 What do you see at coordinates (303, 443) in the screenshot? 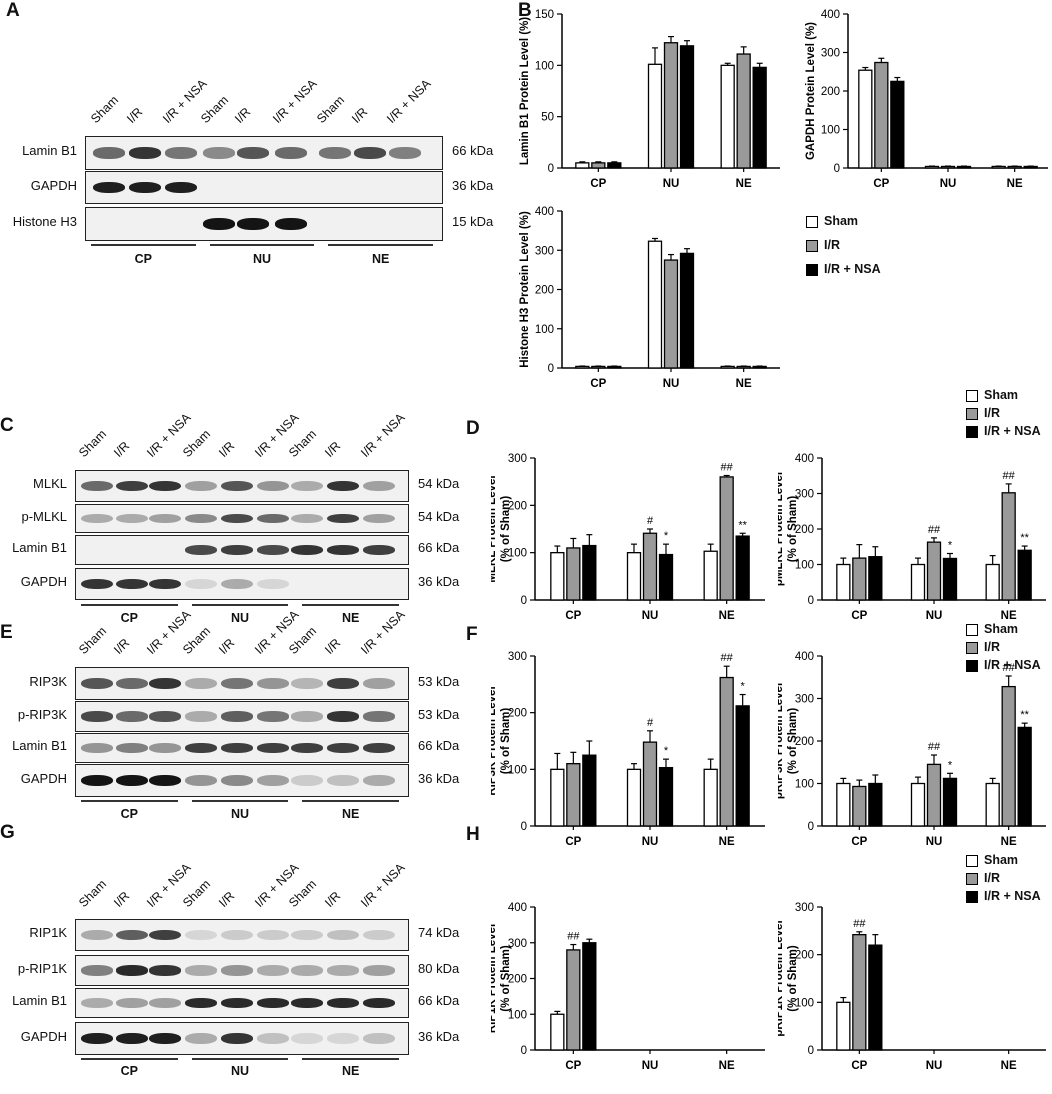
I see `lane-label-C: Sham` at bounding box center [303, 443].